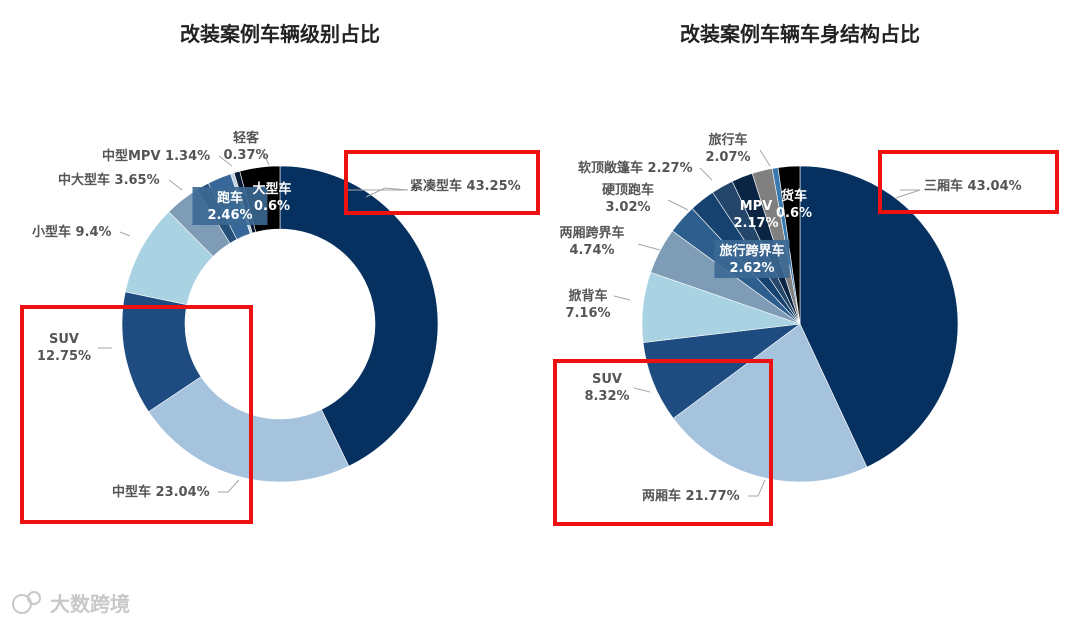  What do you see at coordinates (794, 204) in the screenshot?
I see `data-label-货车: 货车 0.6%` at bounding box center [794, 204].